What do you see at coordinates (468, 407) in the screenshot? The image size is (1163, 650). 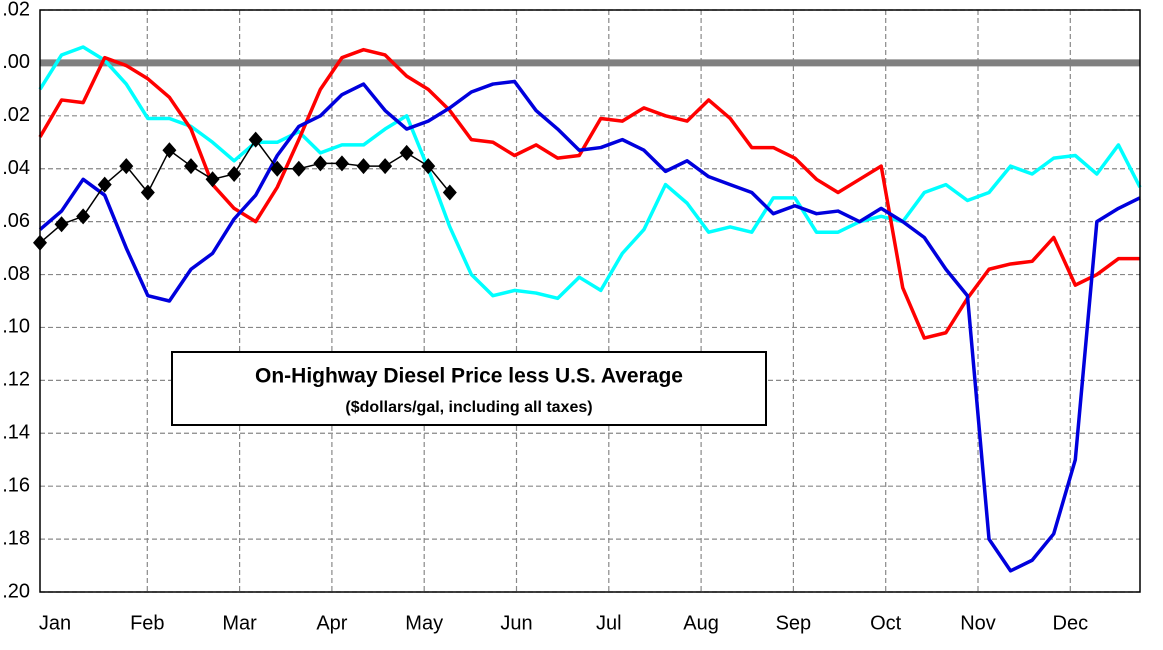 I see `annotation-subtitle: ($dollars/gal, including all taxes)` at bounding box center [468, 407].